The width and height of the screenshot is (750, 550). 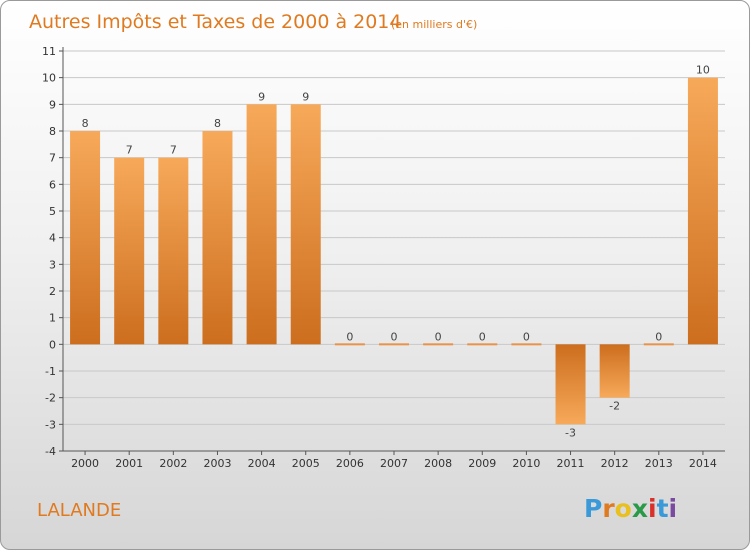 I want to click on chart-title: Autres Impôts et Taxes de 2000 à 2014, so click(x=215, y=22).